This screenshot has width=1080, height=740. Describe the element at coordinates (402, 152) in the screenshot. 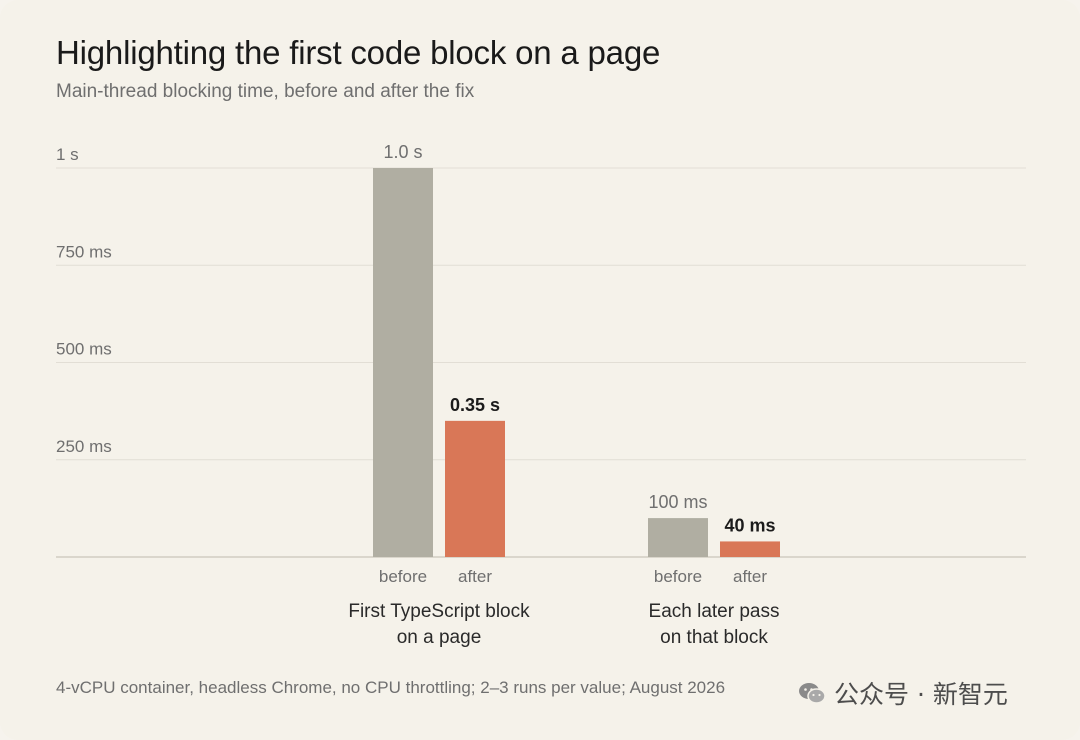

I see `data-label: 1.0 s` at that location.